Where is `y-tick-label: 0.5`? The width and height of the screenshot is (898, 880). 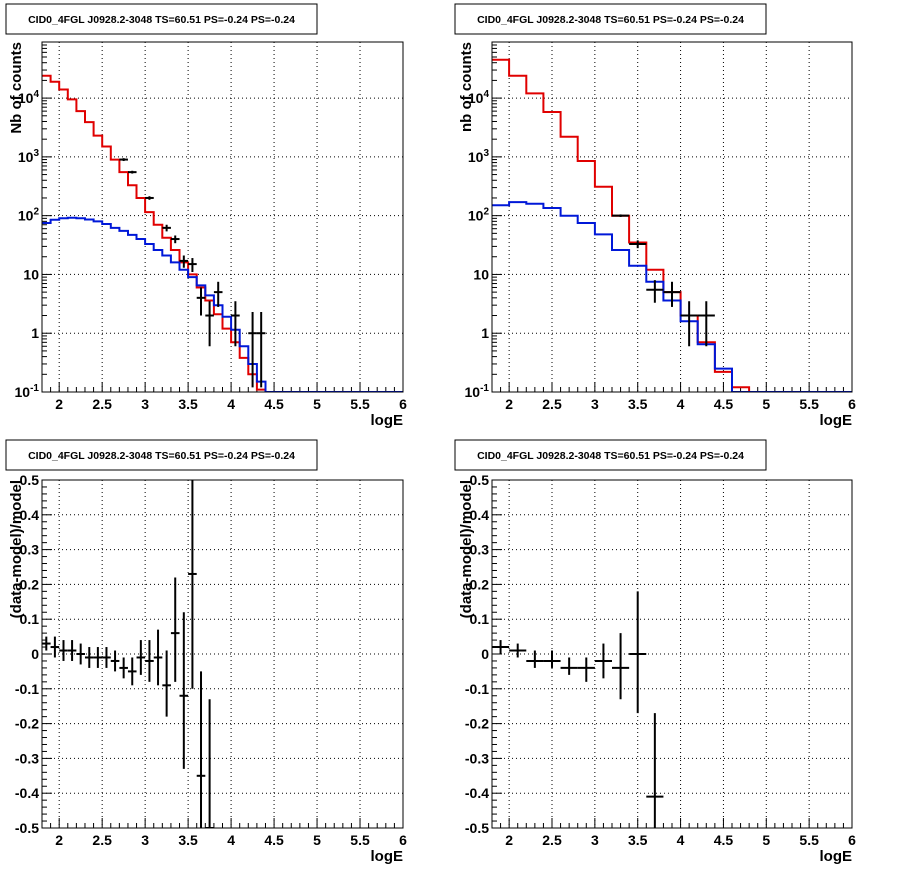 y-tick-label: 0.5 is located at coordinates (480, 480).